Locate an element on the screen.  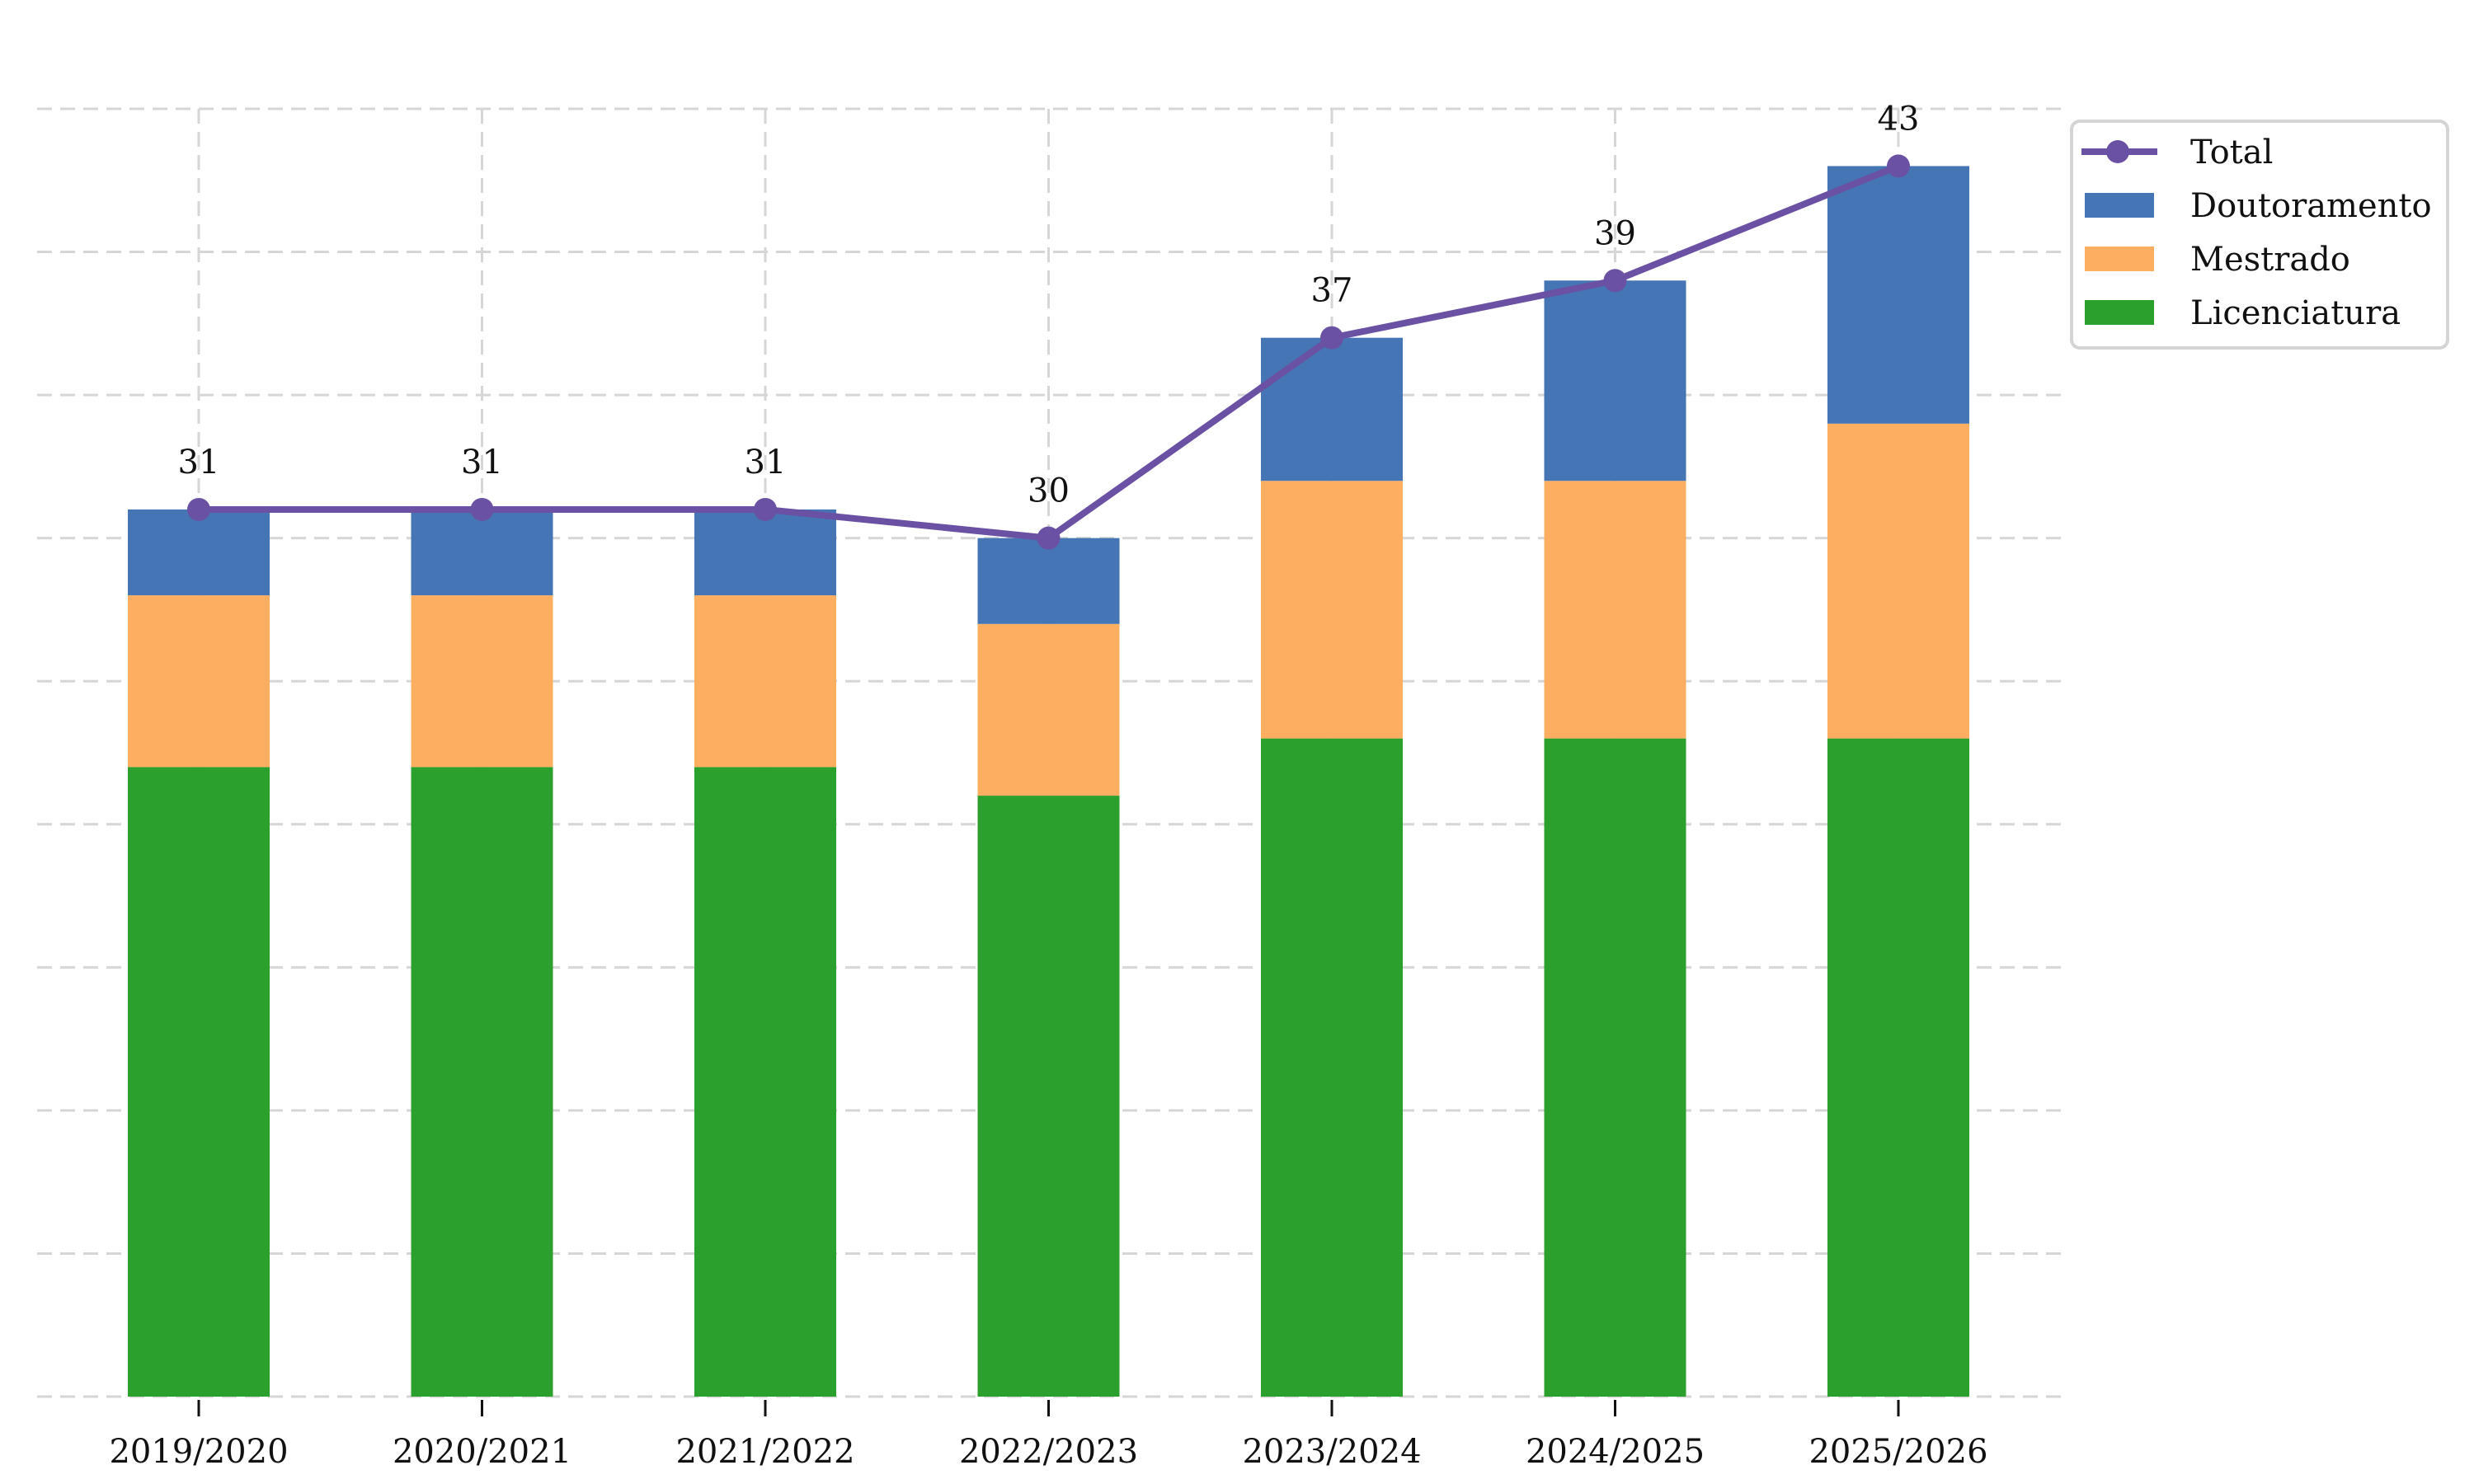
legend-frame is located at coordinates (2259, 235).